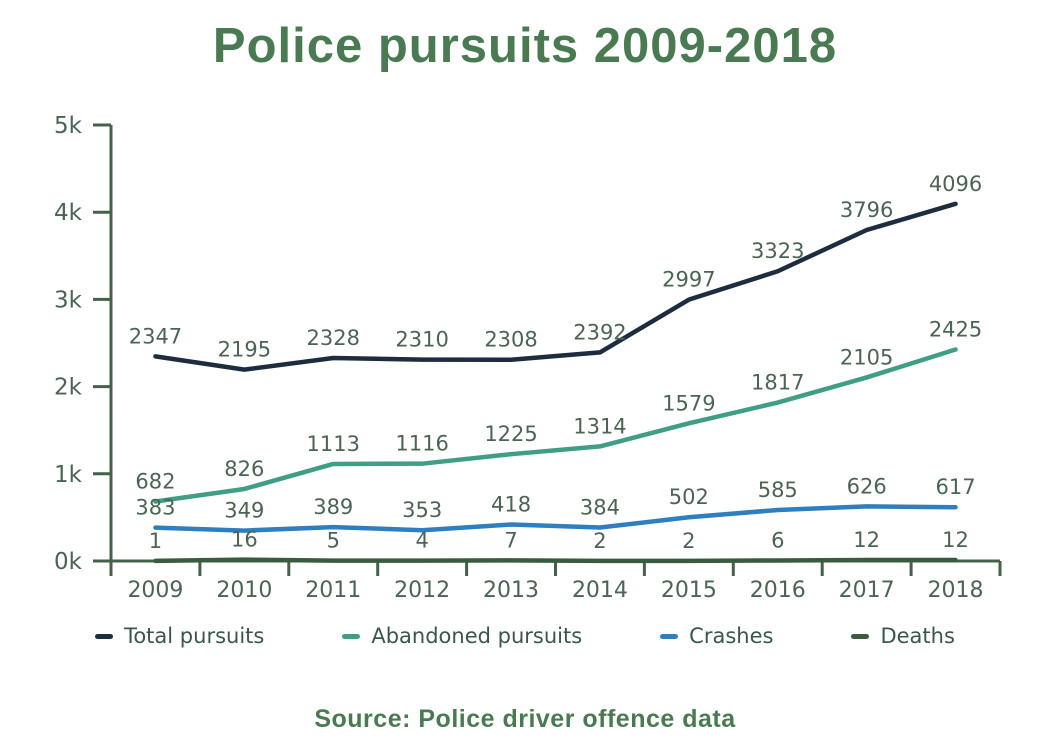 This screenshot has width=1050, height=749. Describe the element at coordinates (555, 518) in the screenshot. I see `series-line-crashes` at that location.